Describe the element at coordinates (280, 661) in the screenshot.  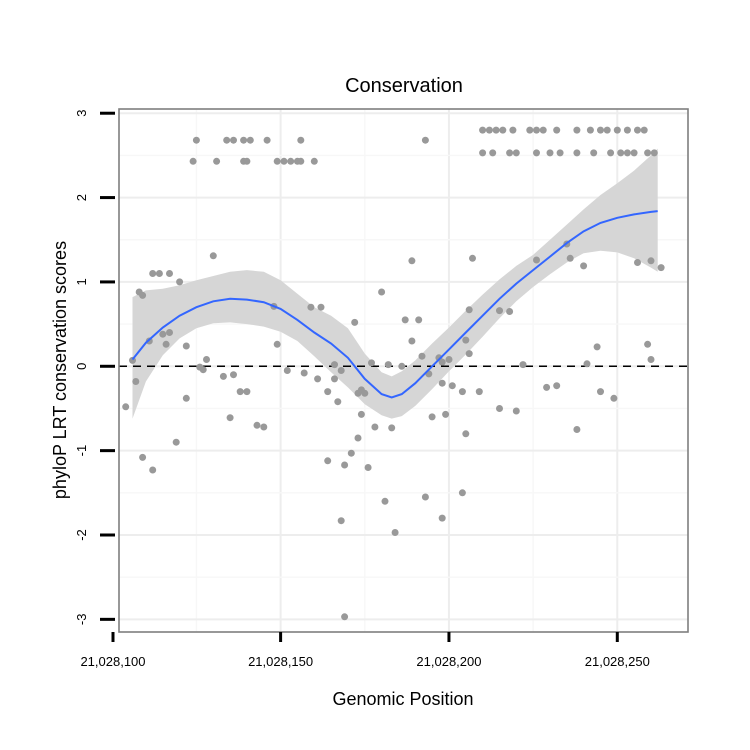
I see `x-tick-label: 21,028,150` at that location.